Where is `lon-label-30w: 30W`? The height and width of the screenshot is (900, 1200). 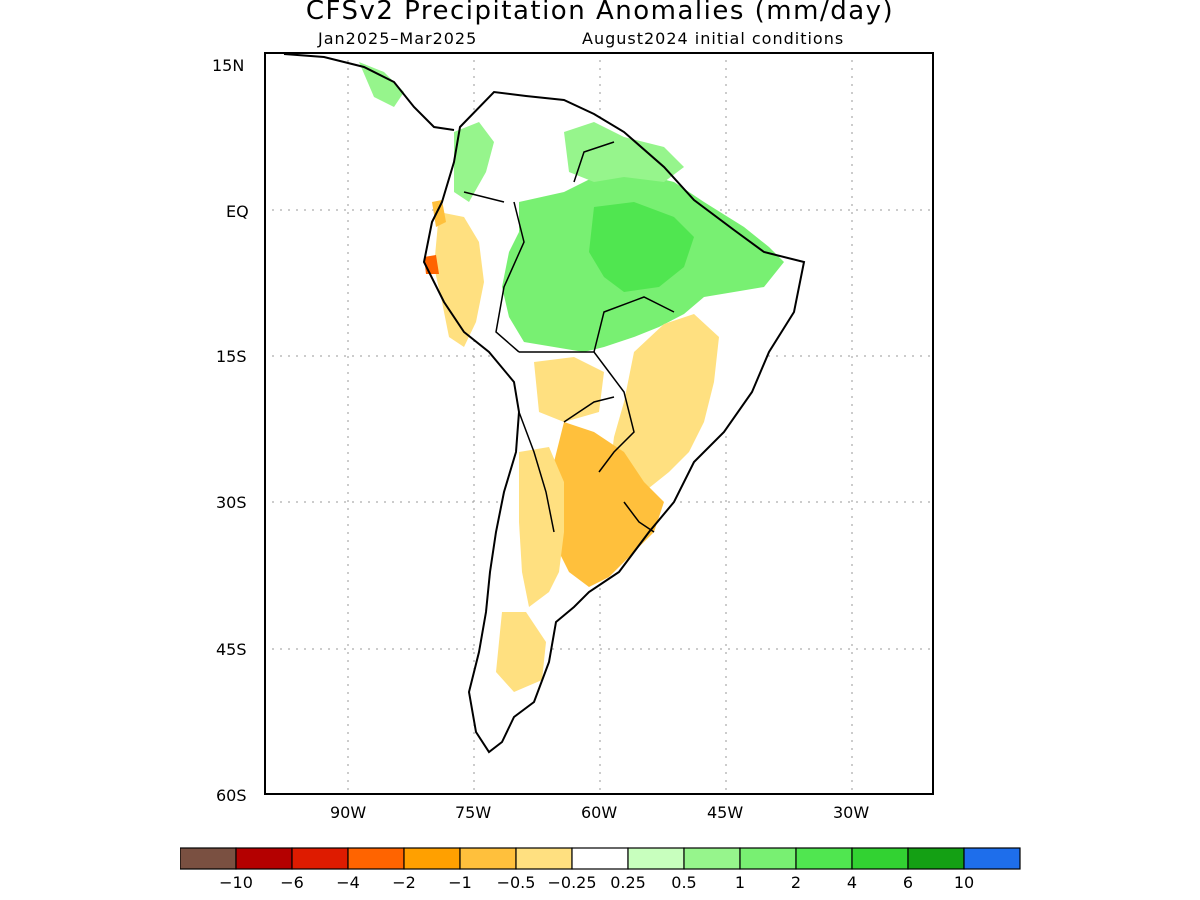 lon-label-30w: 30W is located at coordinates (851, 812).